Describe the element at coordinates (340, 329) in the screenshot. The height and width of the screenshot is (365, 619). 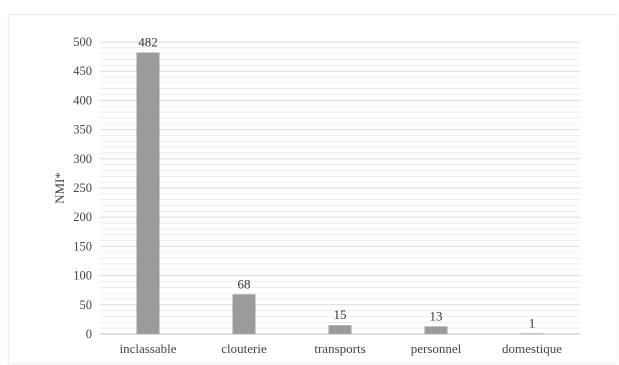
I see `bar-transports` at that location.